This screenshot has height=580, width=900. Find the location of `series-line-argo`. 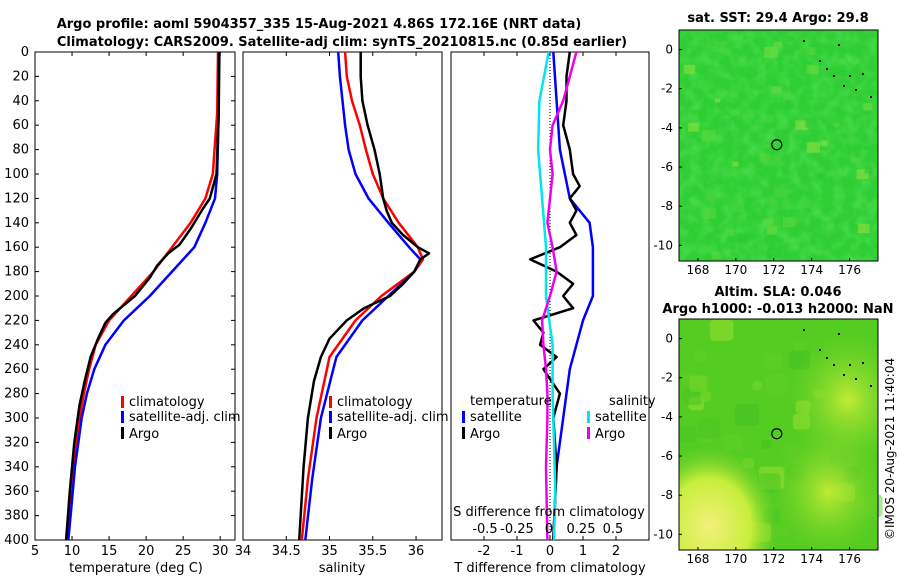

series-line-argo is located at coordinates (364, 296).